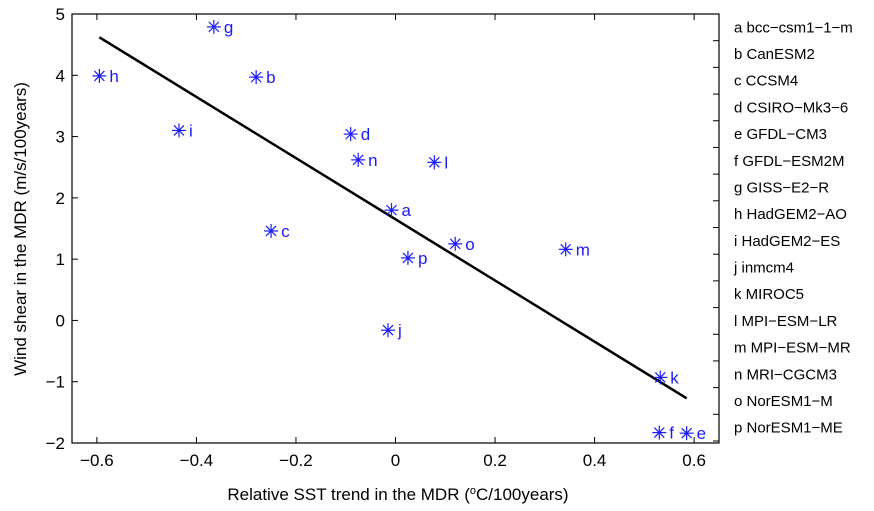 This screenshot has width=874, height=511. Describe the element at coordinates (671, 433) in the screenshot. I see `point-label: f` at that location.